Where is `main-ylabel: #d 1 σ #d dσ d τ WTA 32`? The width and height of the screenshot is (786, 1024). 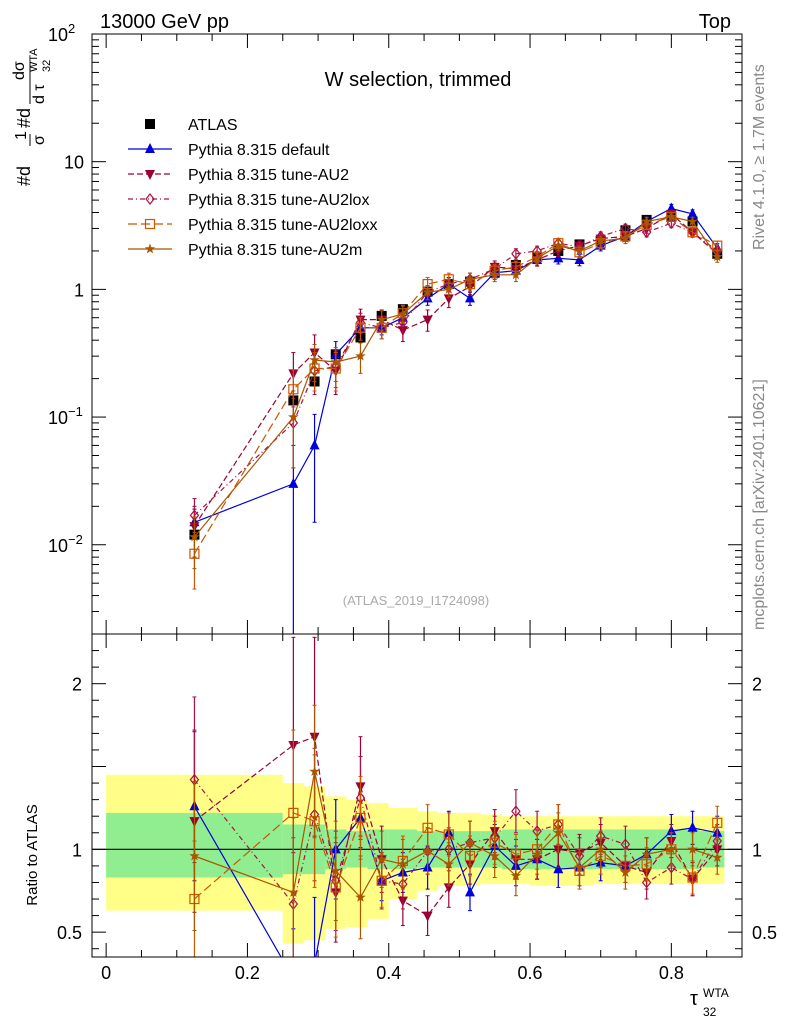 main-ylabel: #d 1 σ #d dσ d τ WTA 32 is located at coordinates (32, 117).